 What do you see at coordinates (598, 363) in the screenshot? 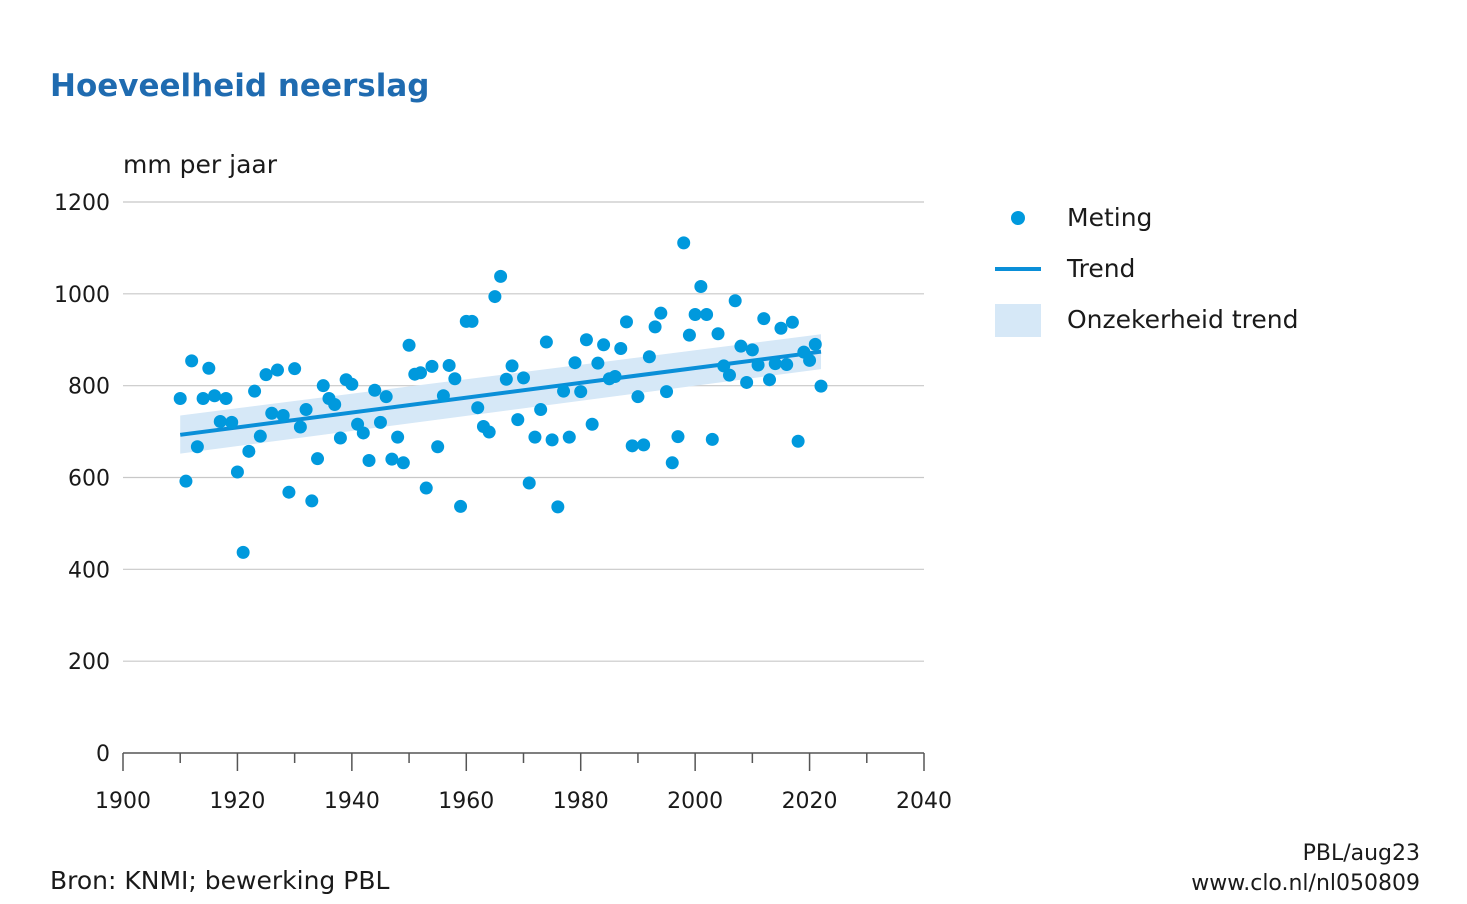
I see `data-point-1983` at bounding box center [598, 363].